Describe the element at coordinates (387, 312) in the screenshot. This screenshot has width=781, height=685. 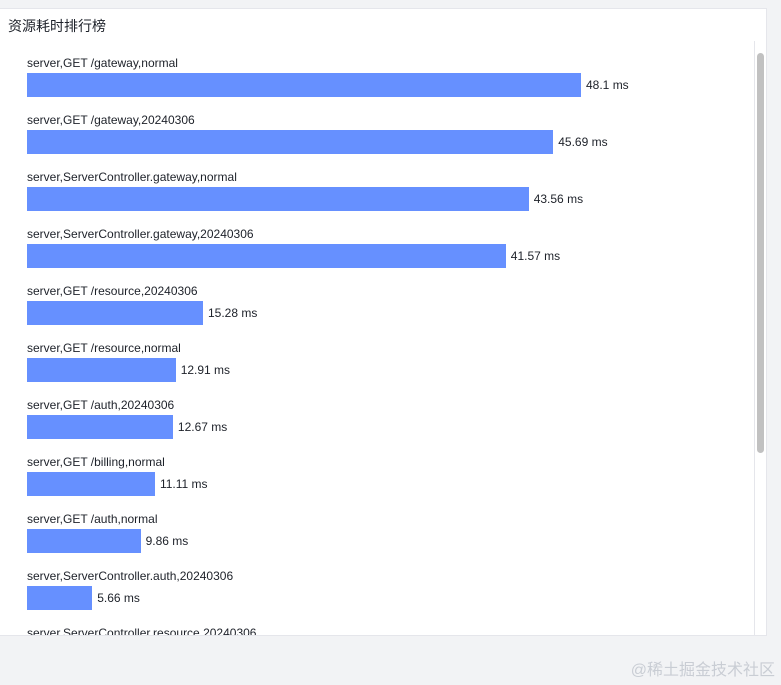
I see `bar-row: server,GET /resource,20240306 15.28 ms` at that location.